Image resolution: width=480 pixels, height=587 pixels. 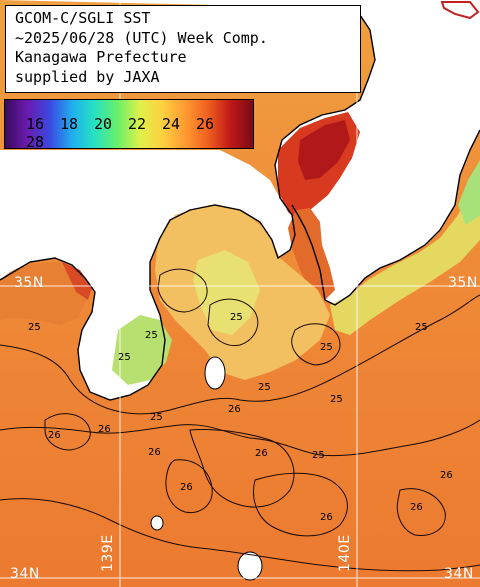 What do you see at coordinates (157, 523) in the screenshot?
I see `island-toshima` at bounding box center [157, 523].